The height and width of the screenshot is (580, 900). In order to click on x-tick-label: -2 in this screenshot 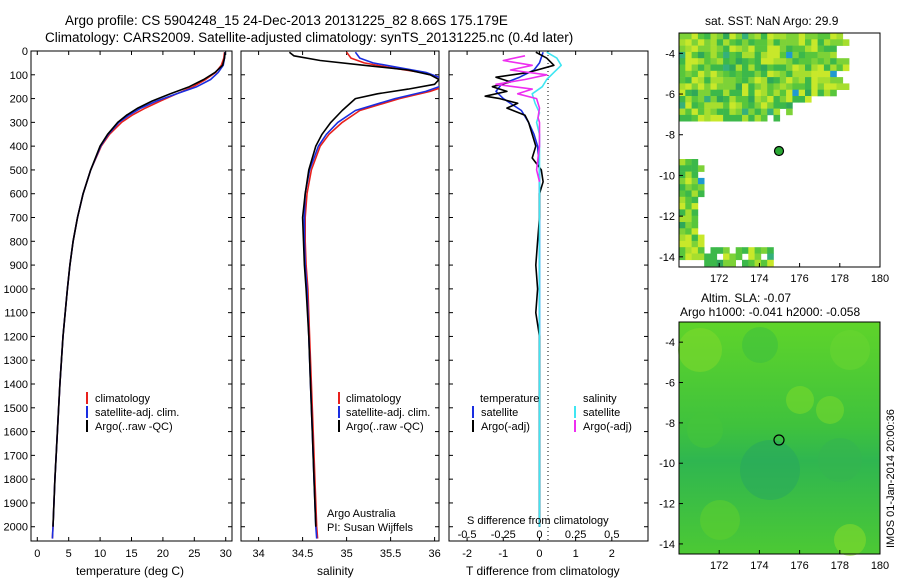, I will do `click(467, 554)`.